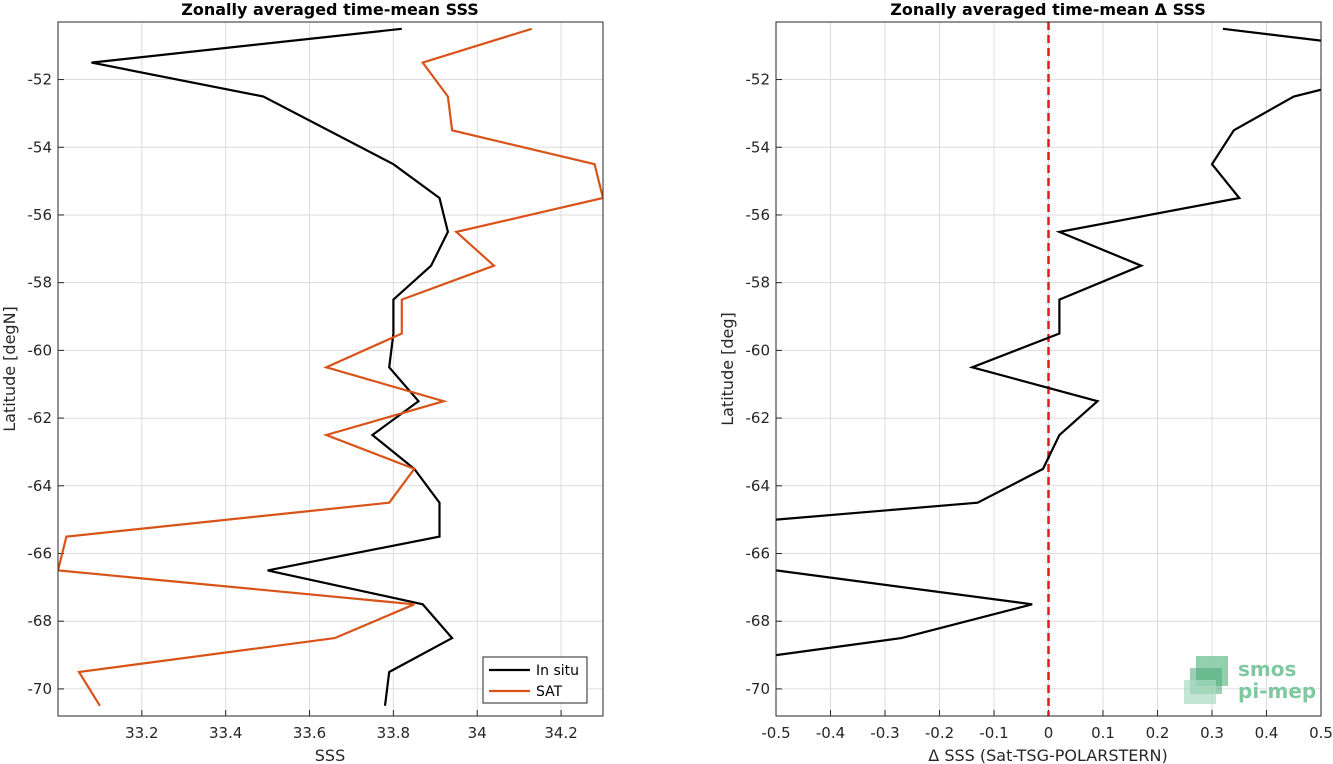  I want to click on legend-box, so click(535, 680).